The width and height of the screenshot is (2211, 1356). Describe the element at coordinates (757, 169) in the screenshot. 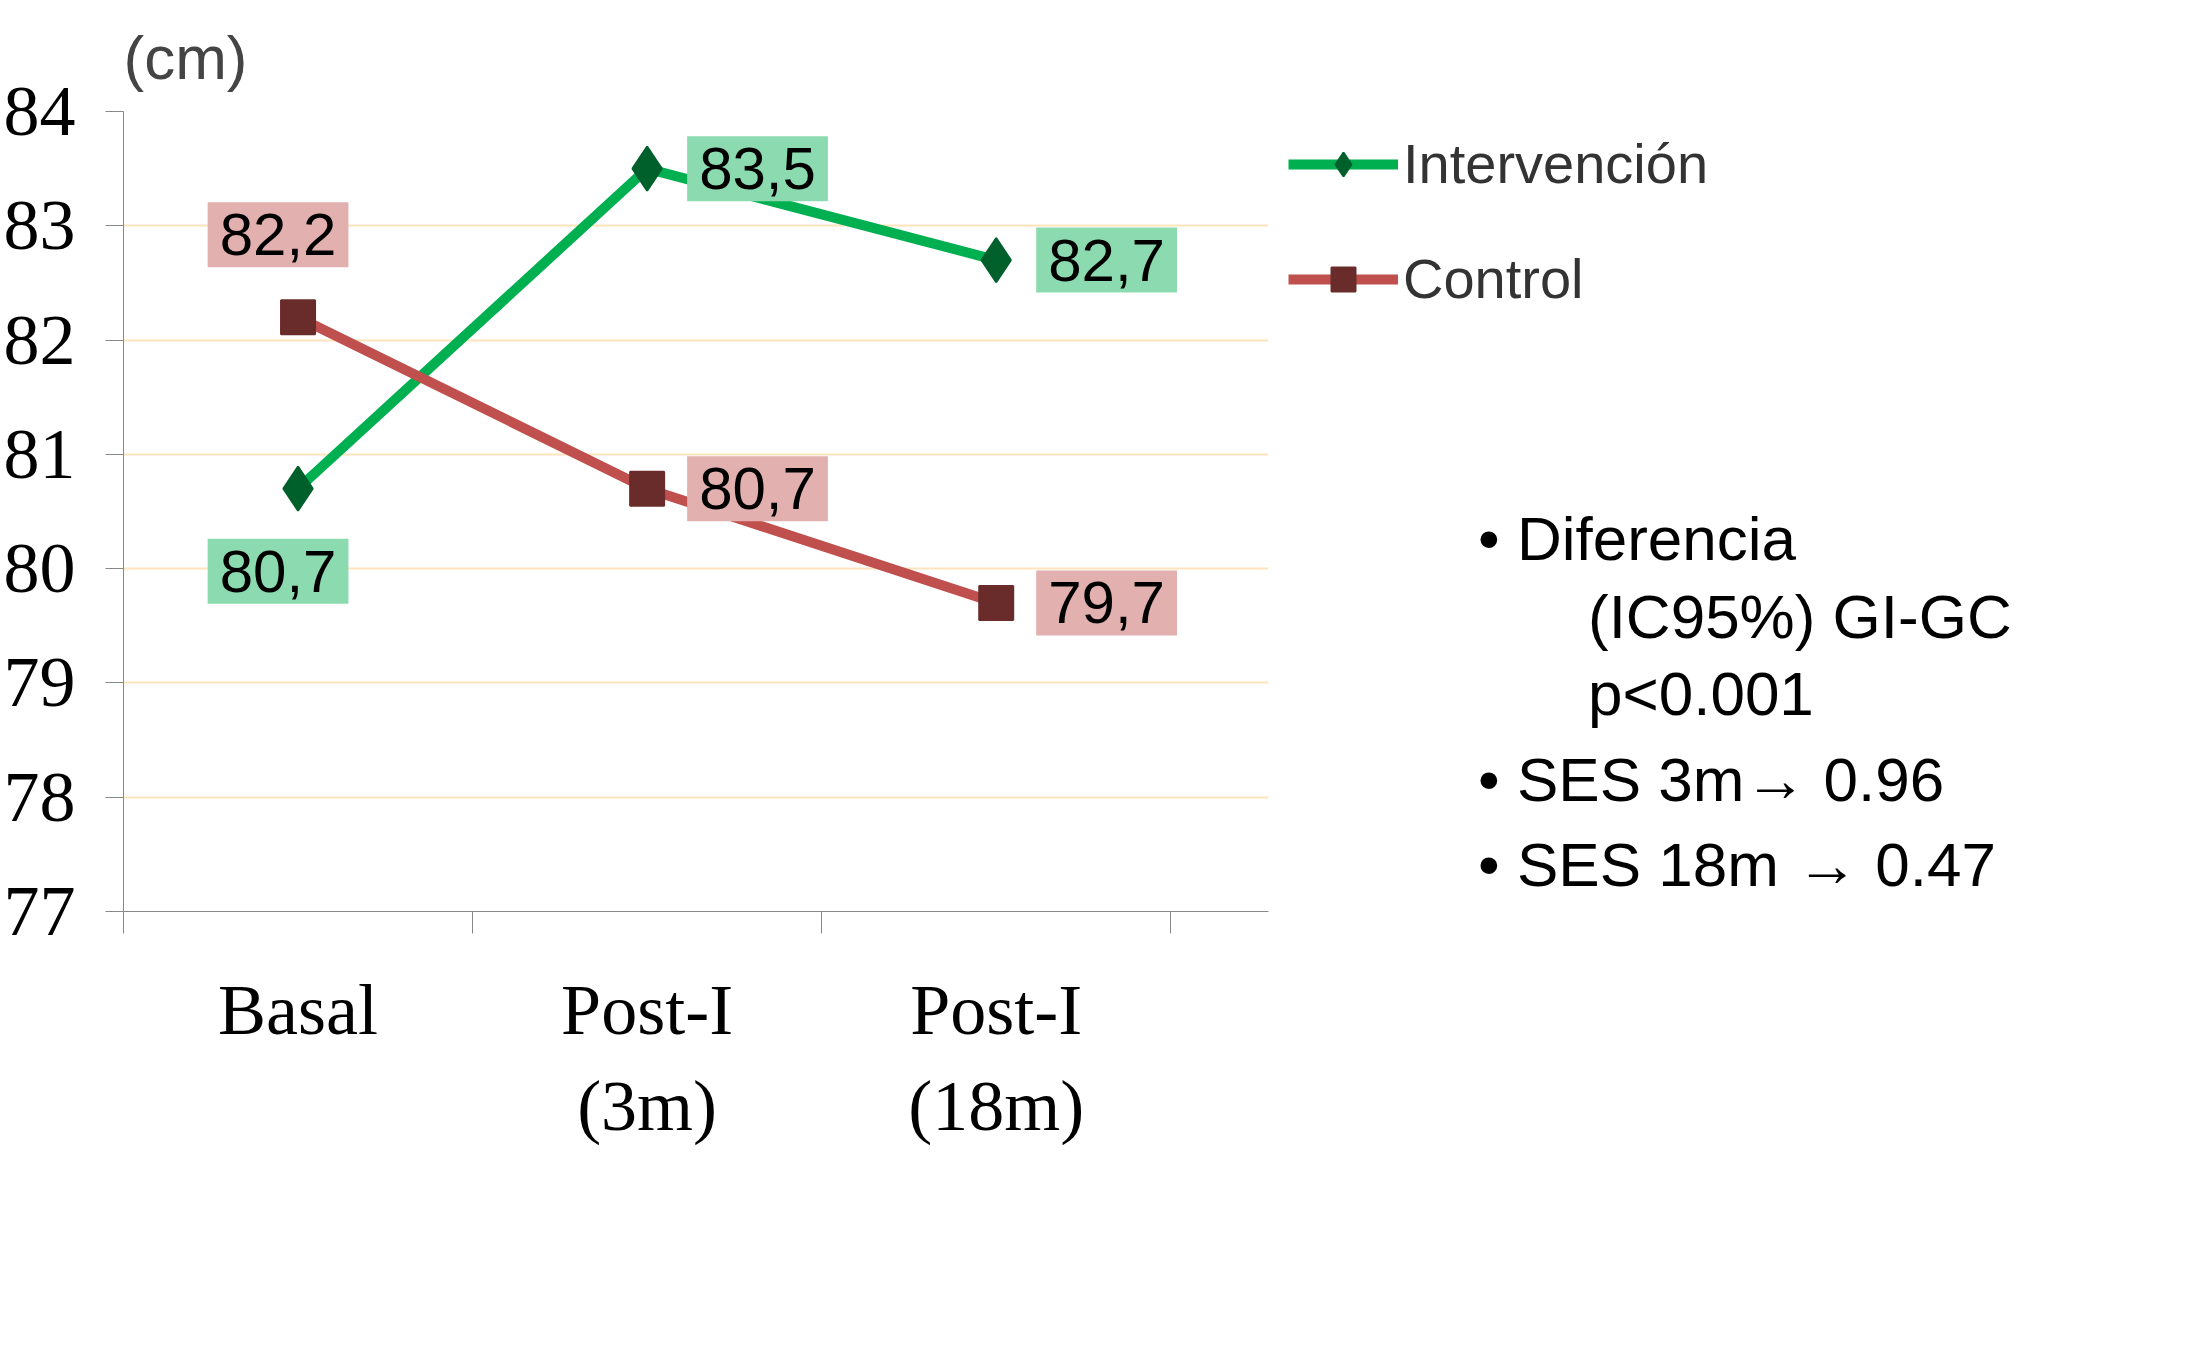

I see `data-label: 83,5` at that location.